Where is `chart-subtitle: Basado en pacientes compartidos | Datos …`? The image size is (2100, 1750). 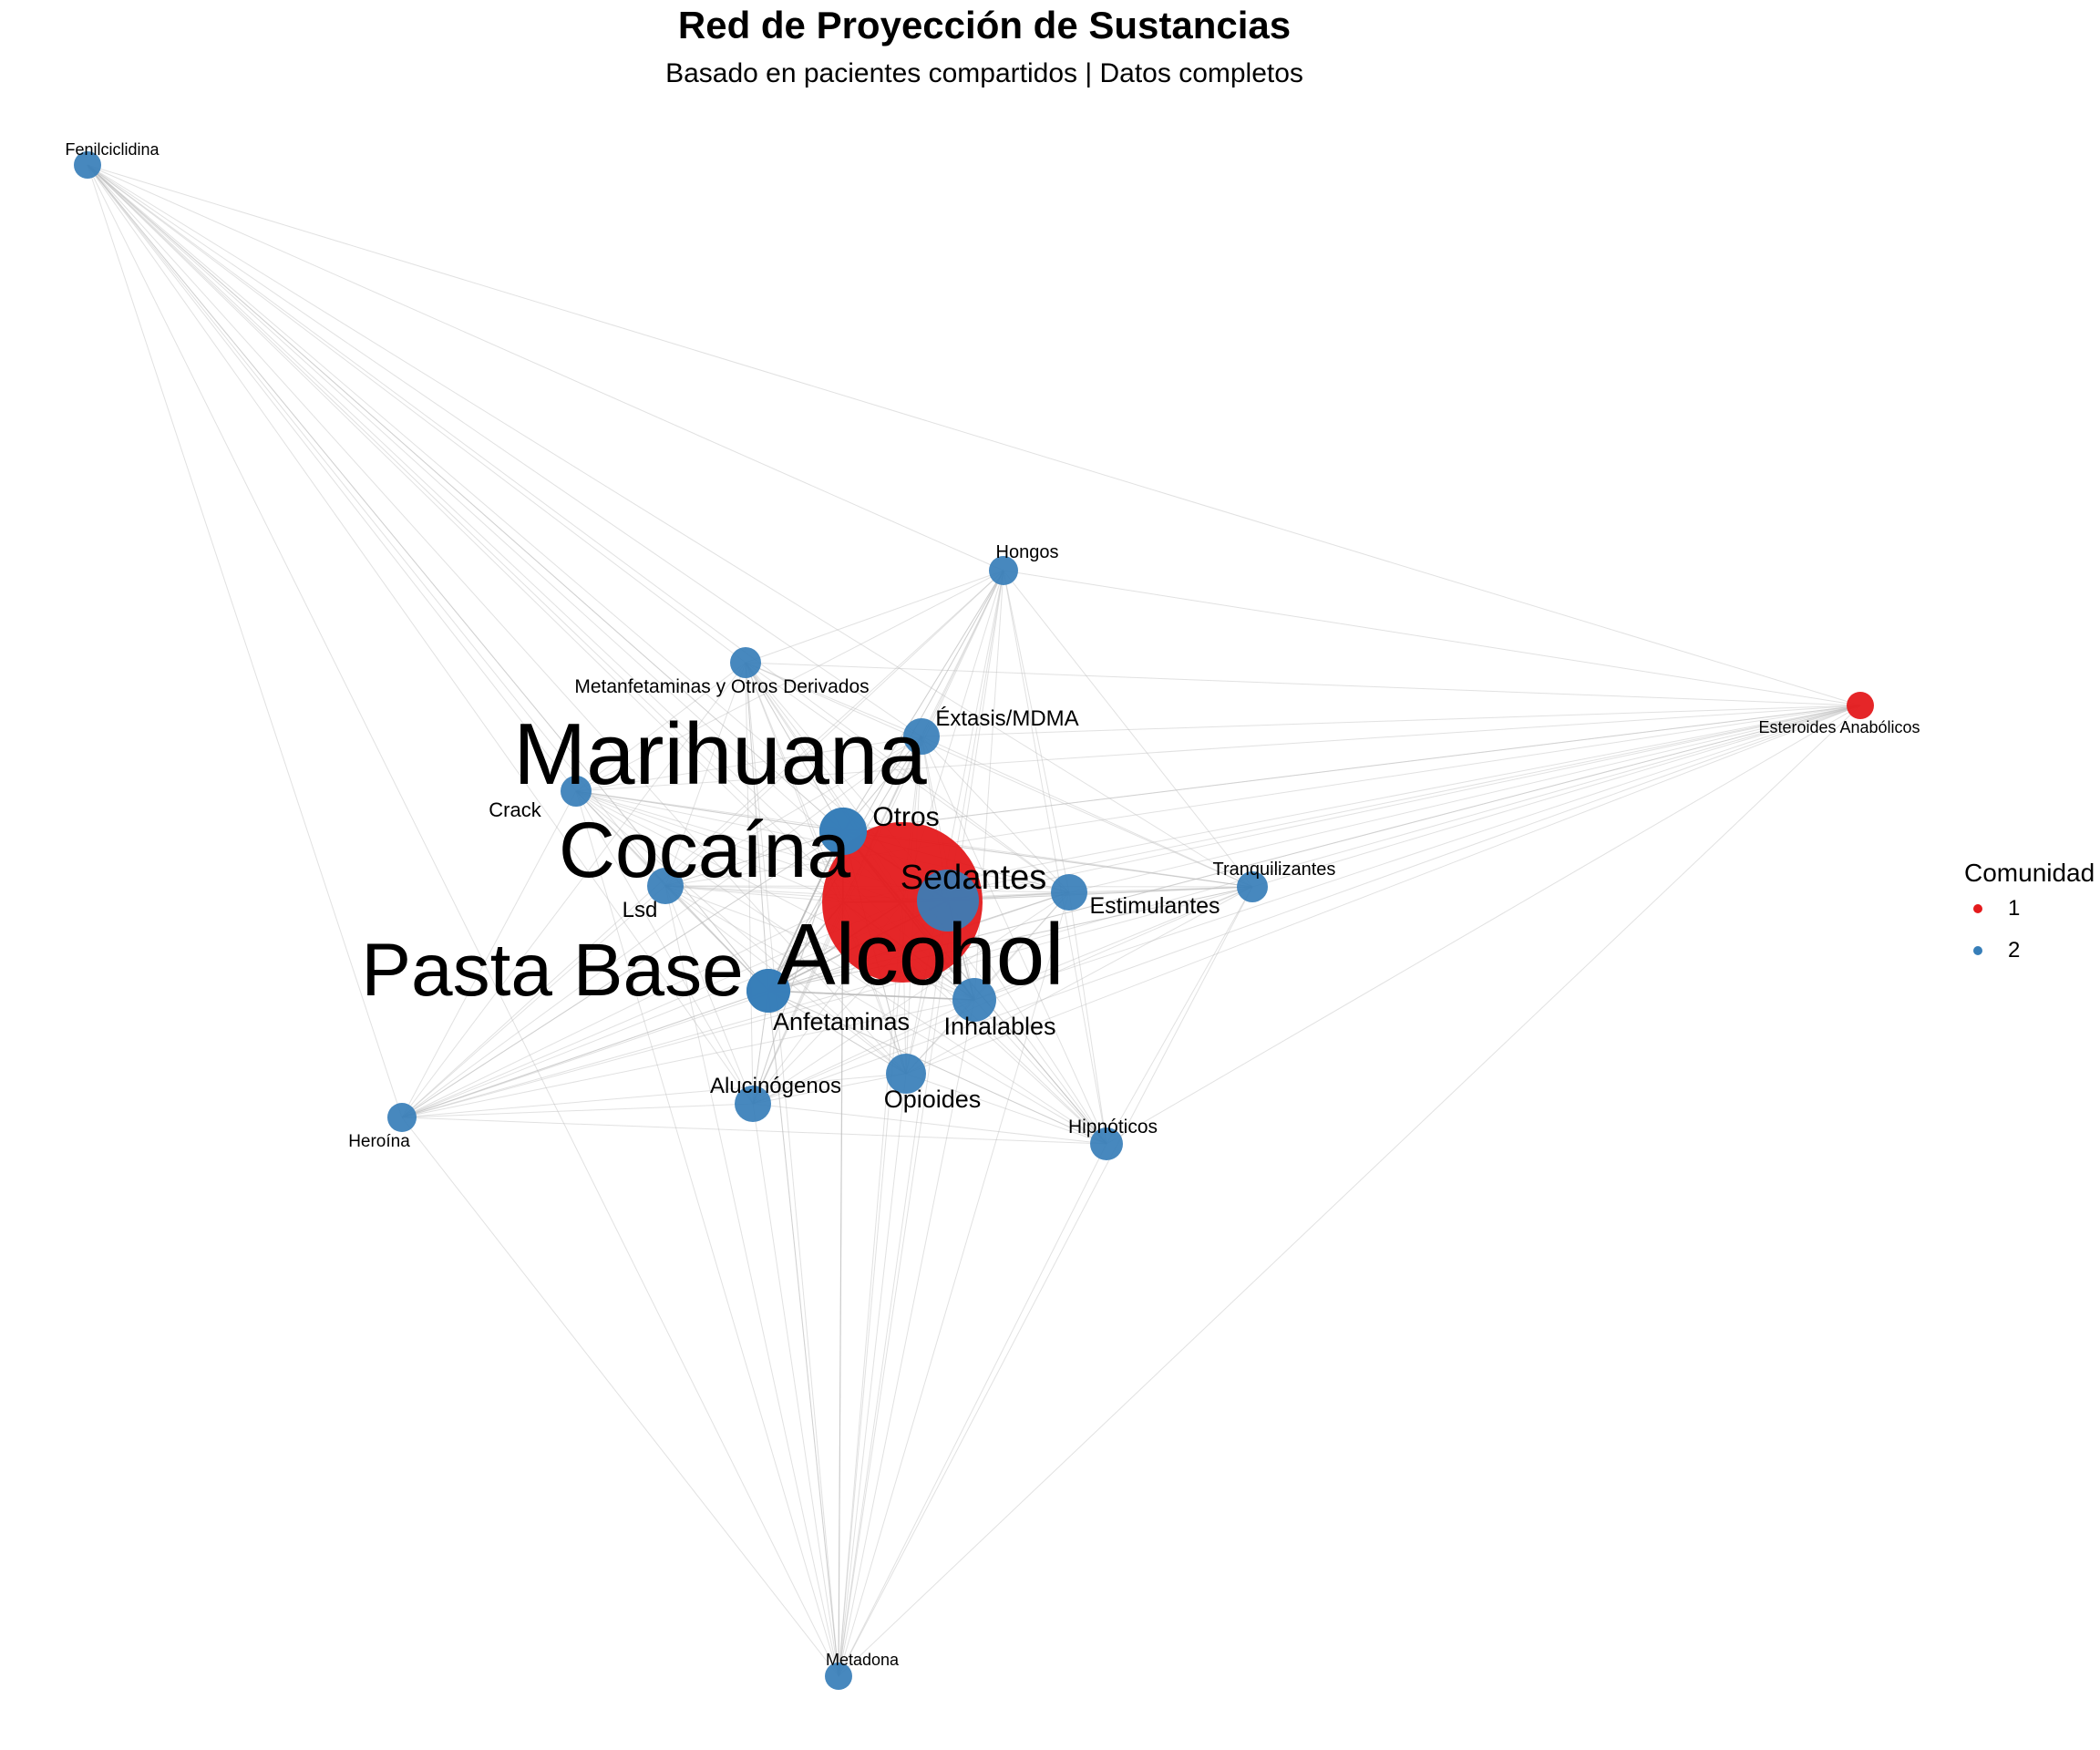 chart-subtitle: Basado en pacientes compartidos | Datos … is located at coordinates (984, 73).